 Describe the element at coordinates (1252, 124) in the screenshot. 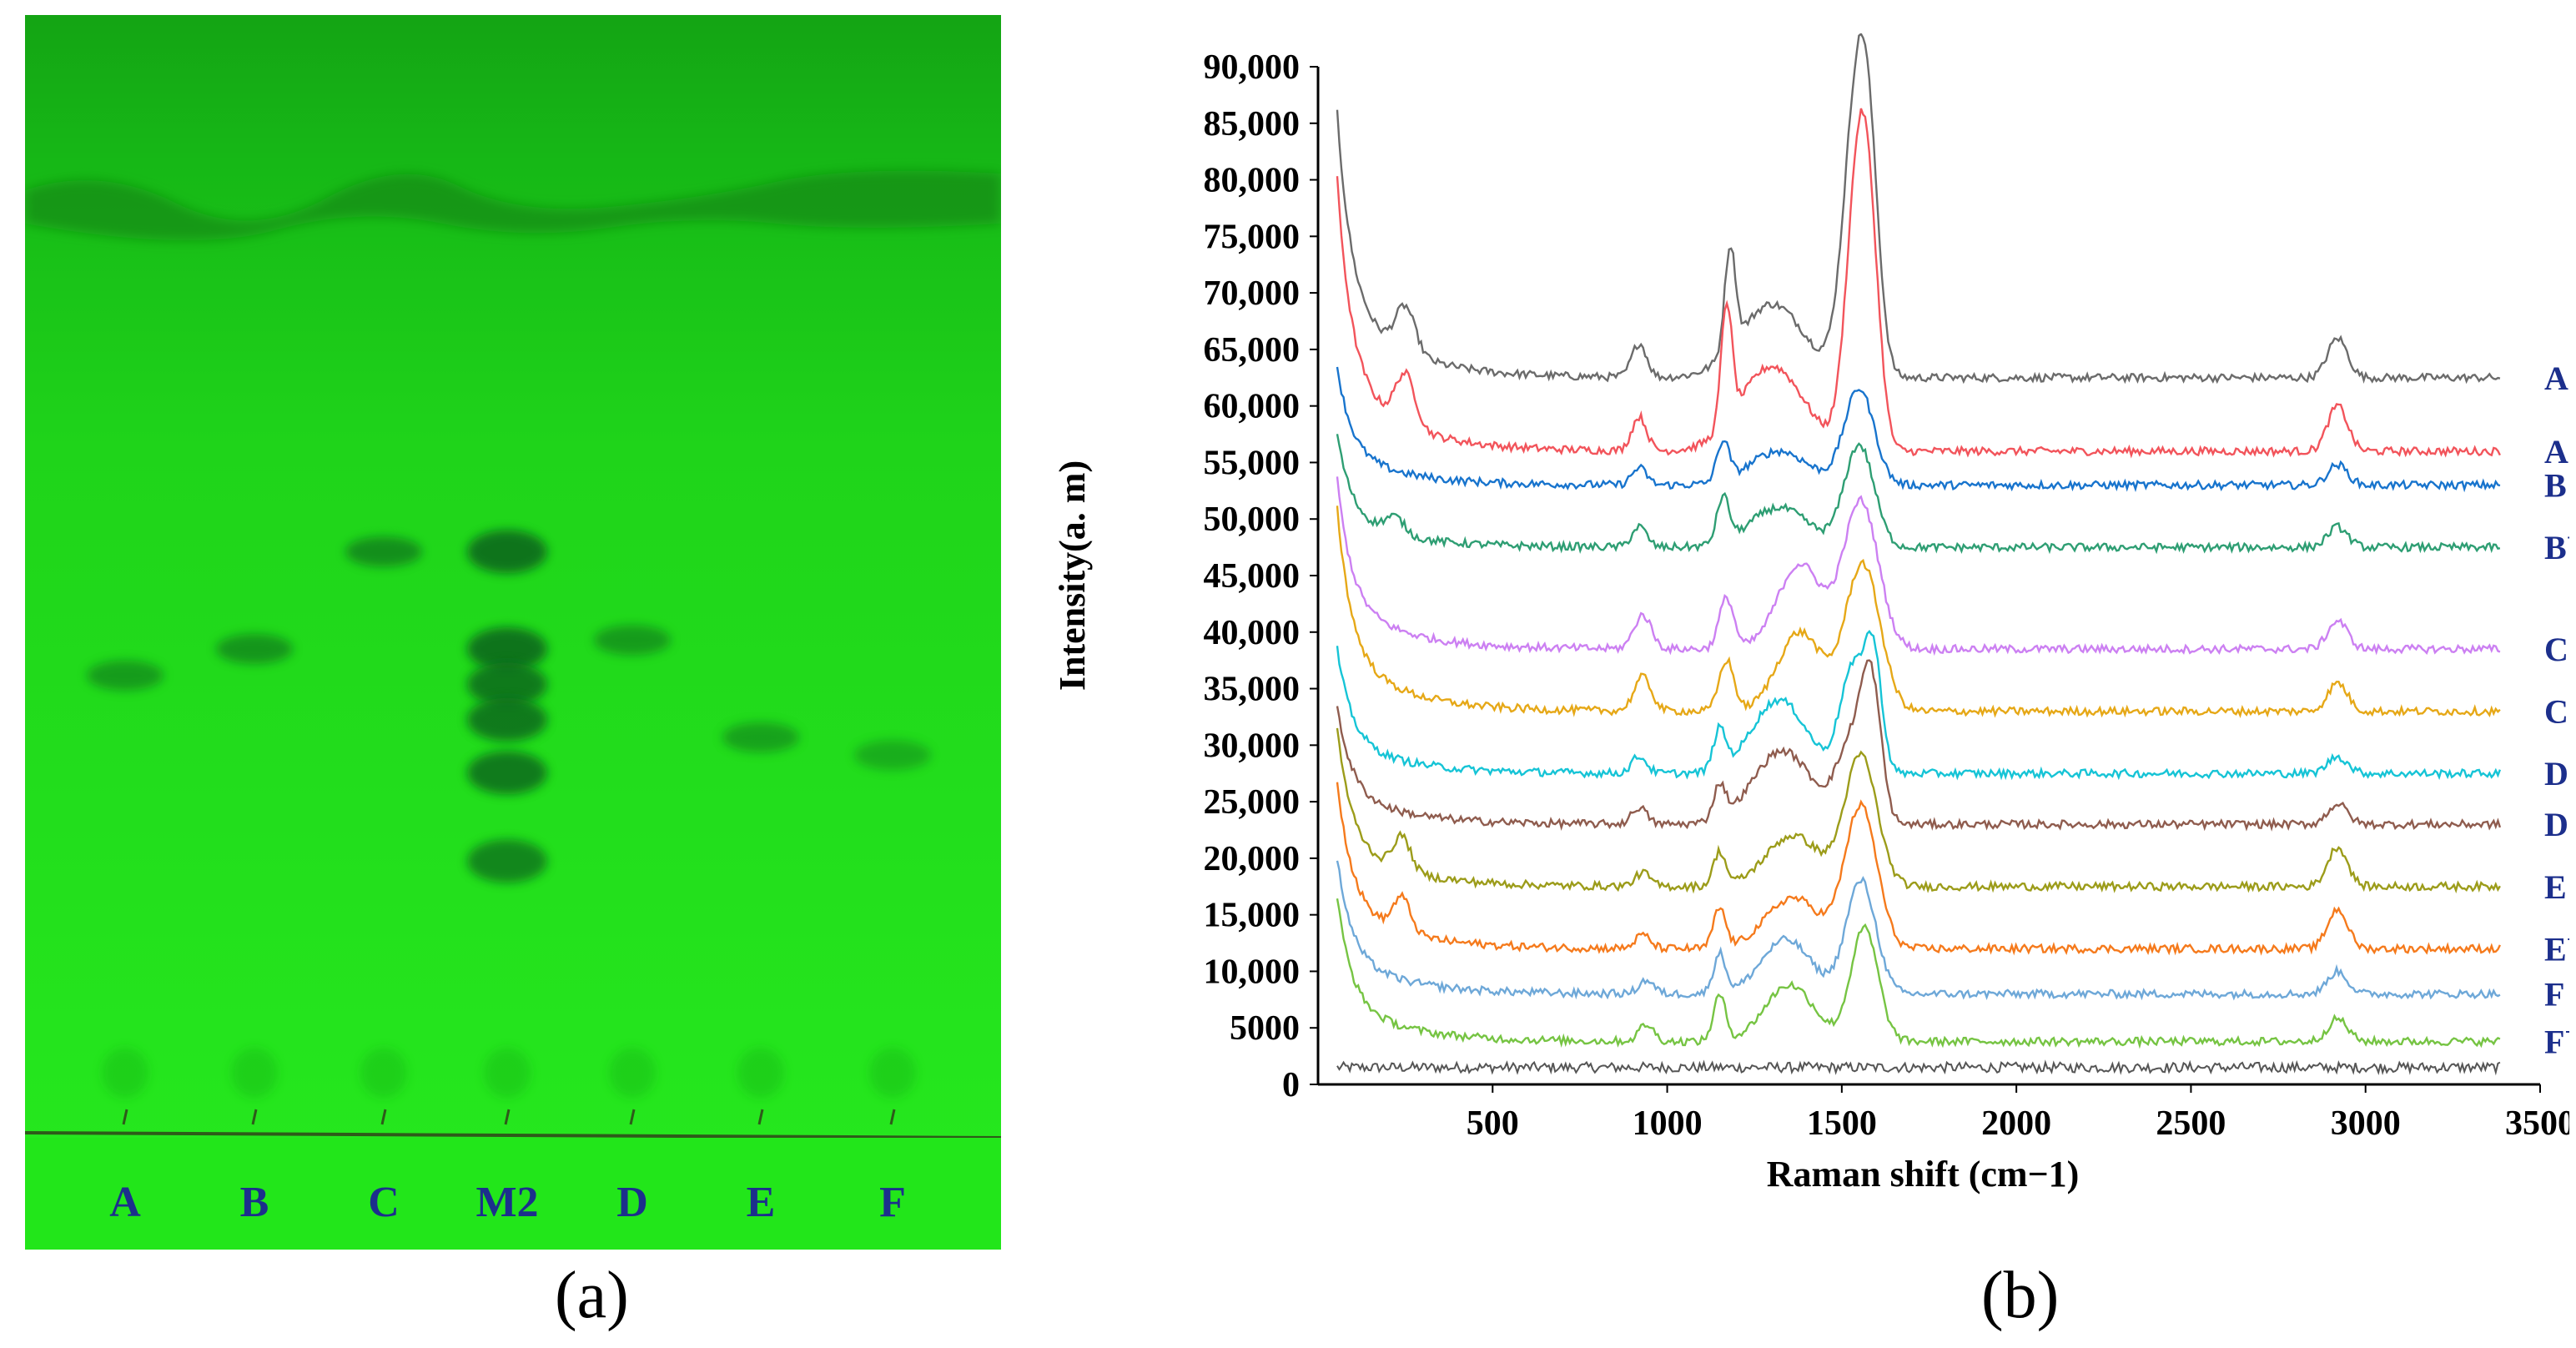

I see `y-tick-label: 85,000` at that location.